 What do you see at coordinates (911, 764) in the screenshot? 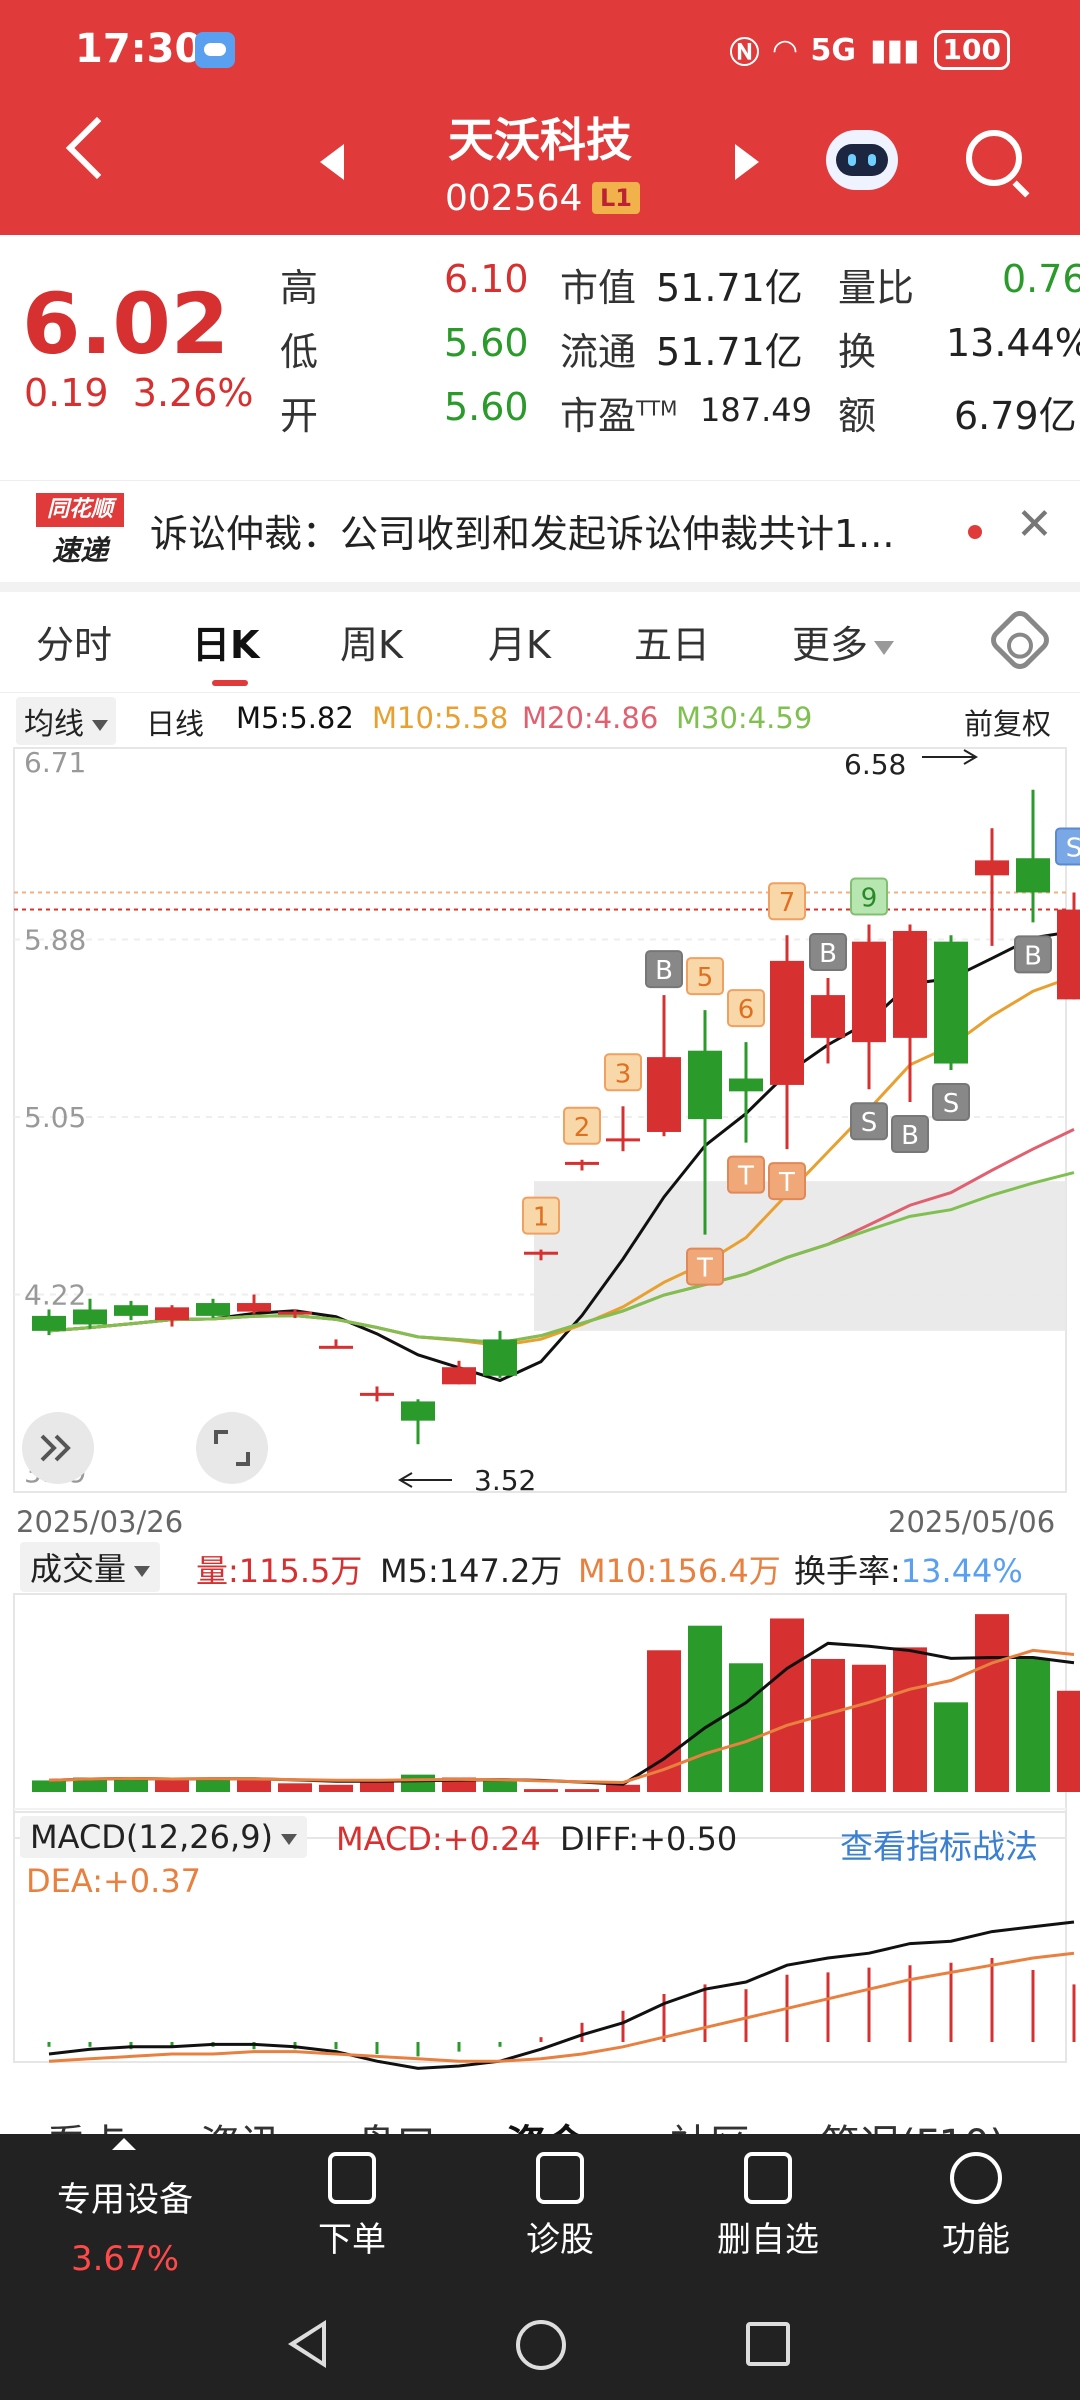
I see `high-annotation: 6.58` at bounding box center [911, 764].